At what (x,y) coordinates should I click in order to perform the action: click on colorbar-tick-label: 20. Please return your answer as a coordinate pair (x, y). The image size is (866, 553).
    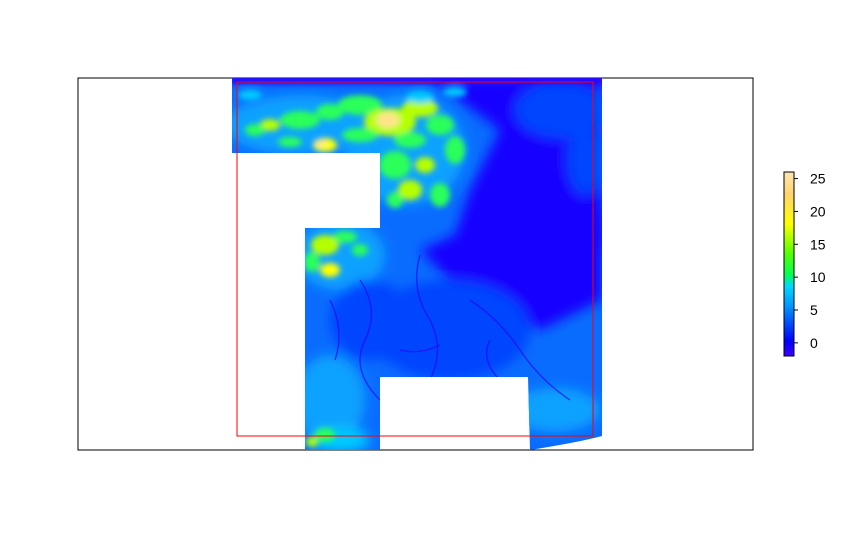
    Looking at the image, I should click on (818, 211).